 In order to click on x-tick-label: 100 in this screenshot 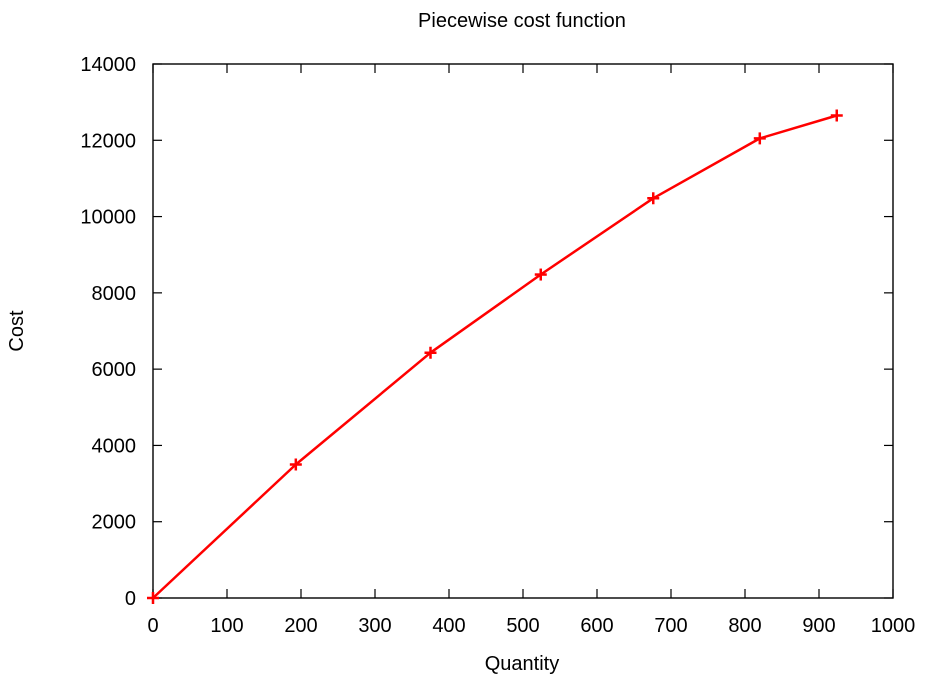, I will do `click(226, 626)`.